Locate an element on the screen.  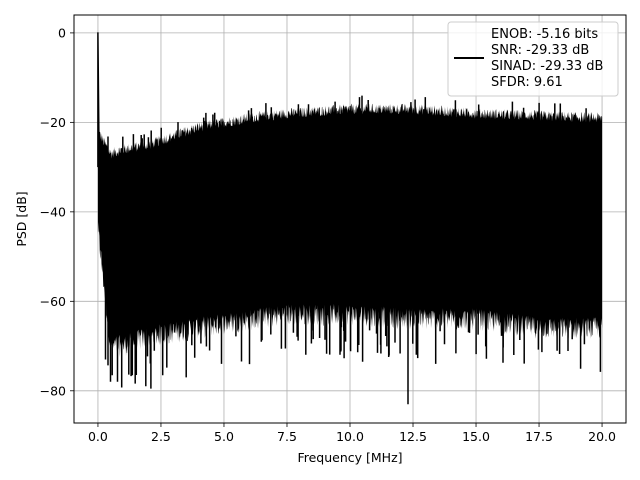
legend-box is located at coordinates (533, 59).